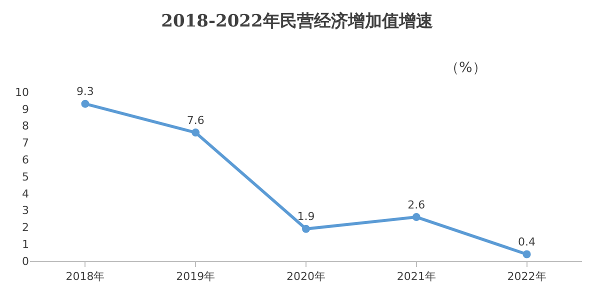 Image resolution: width=594 pixels, height=295 pixels. What do you see at coordinates (196, 277) in the screenshot?
I see `x-tick-label: 2019年` at bounding box center [196, 277].